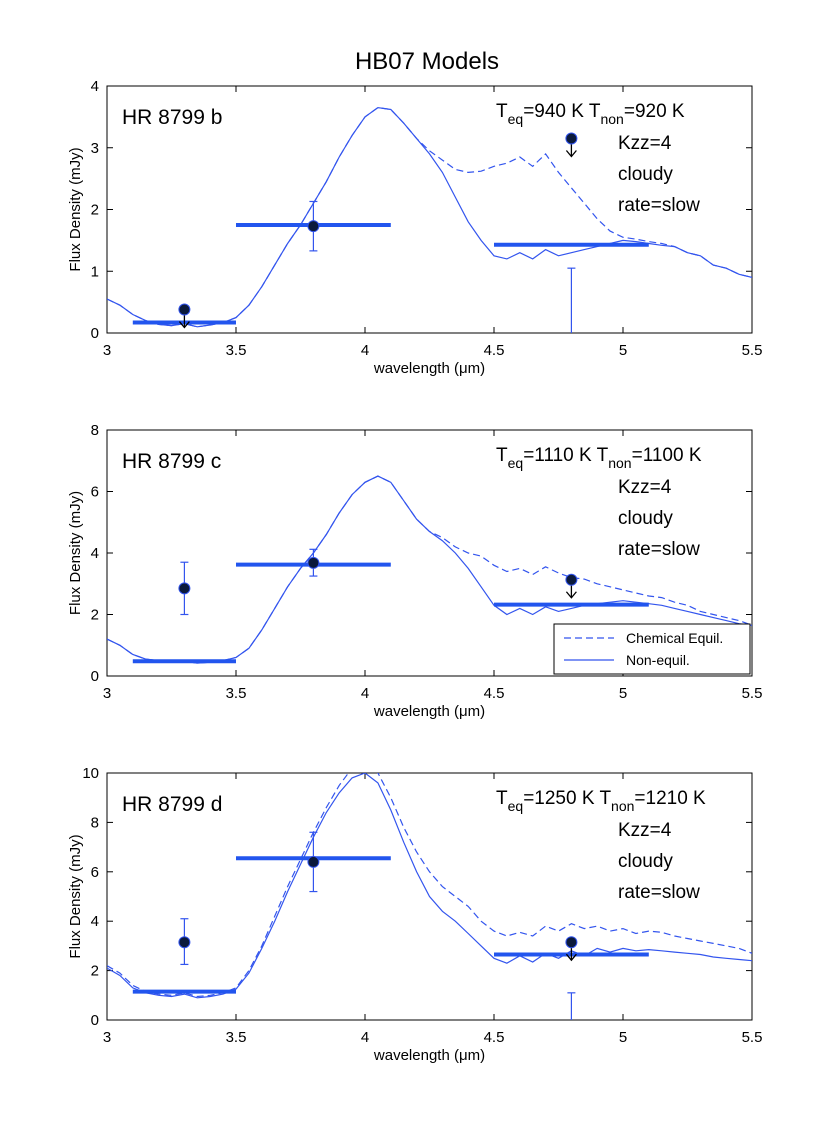  I want to click on figure-title: HB07 Models, so click(427, 61).